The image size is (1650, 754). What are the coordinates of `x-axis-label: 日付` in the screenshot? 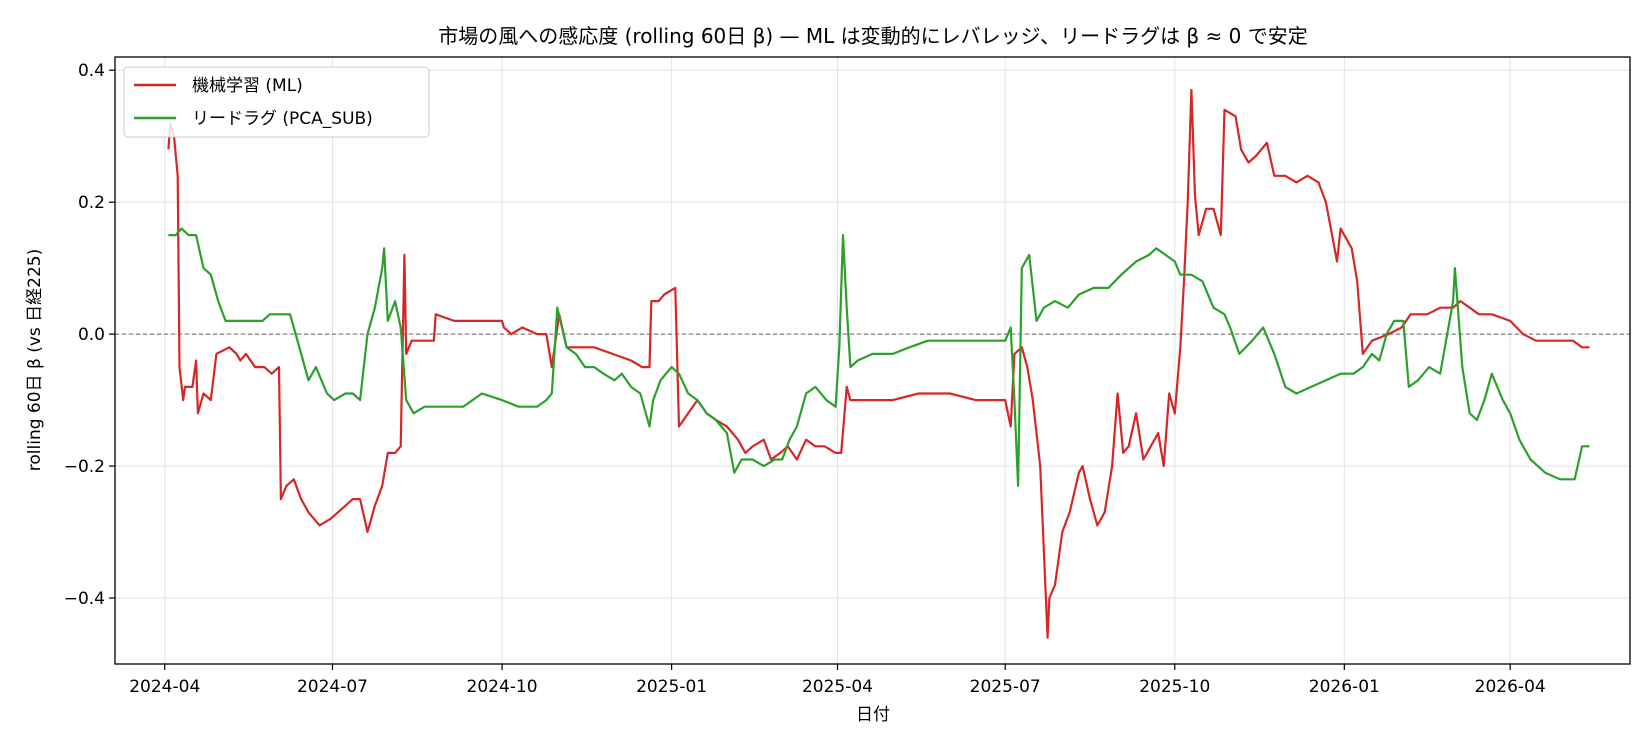 It's located at (873, 715).